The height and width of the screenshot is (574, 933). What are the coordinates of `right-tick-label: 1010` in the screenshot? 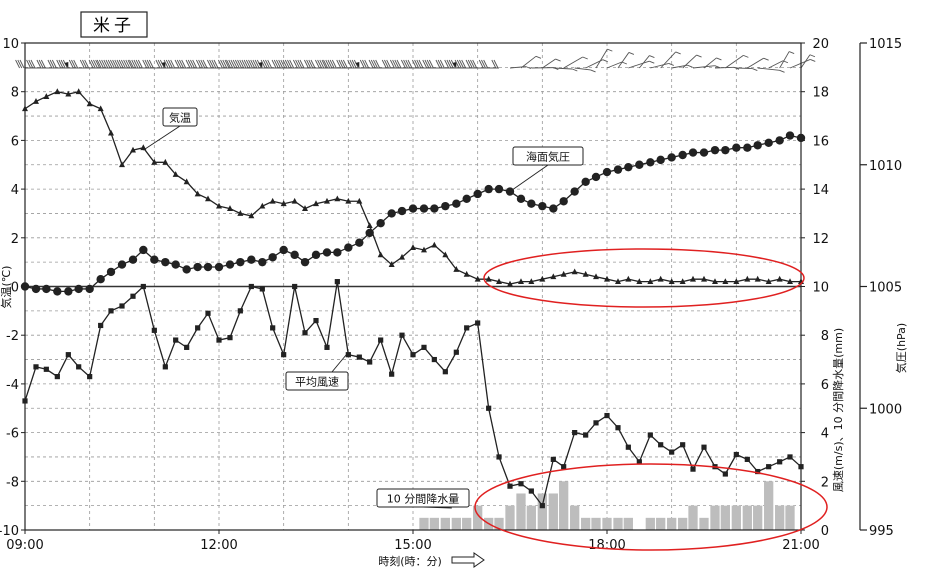 It's located at (885, 166).